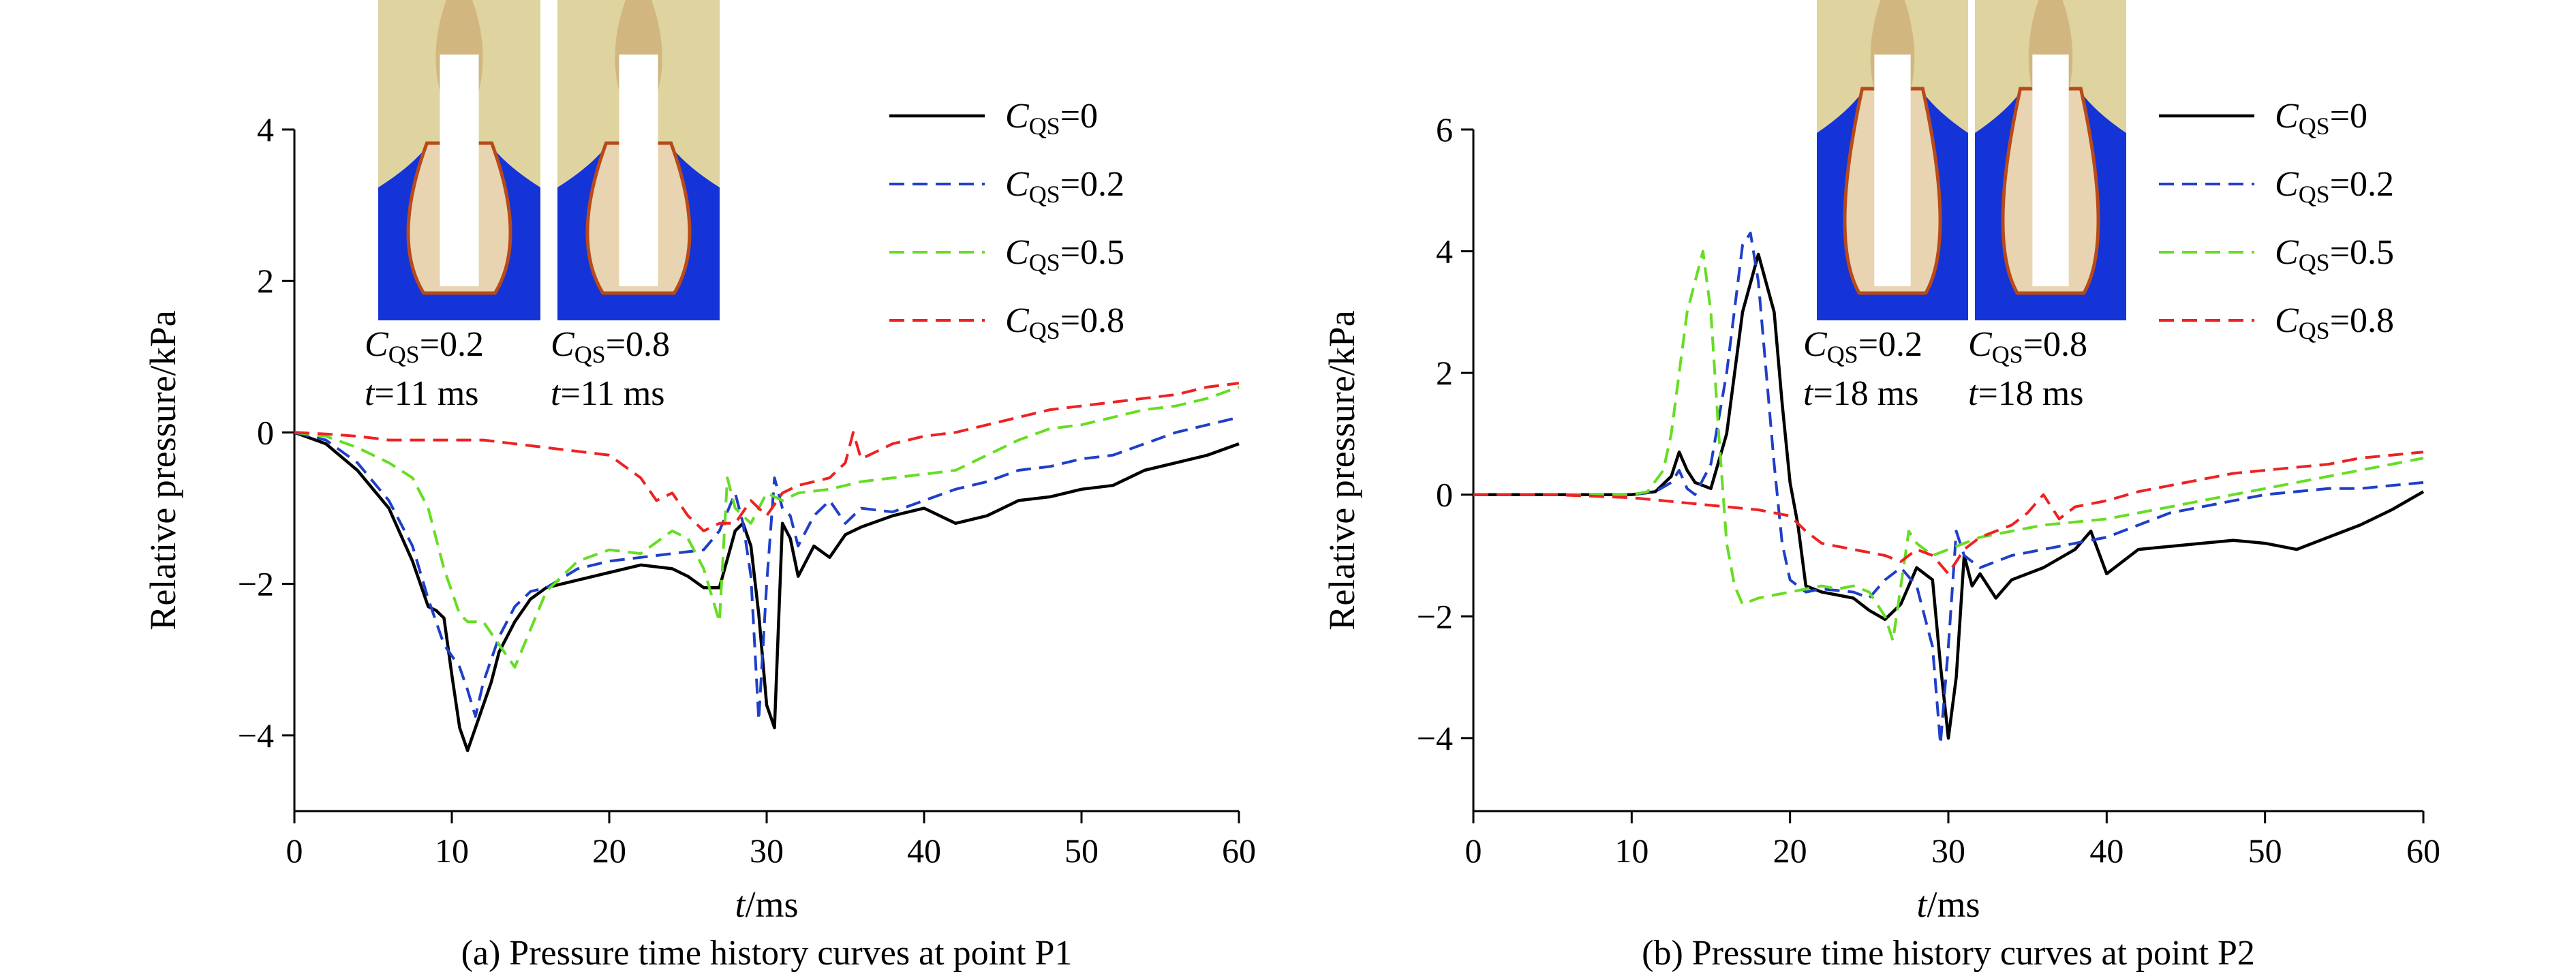  What do you see at coordinates (1444, 129) in the screenshot?
I see `y-tick-label: 6` at bounding box center [1444, 129].